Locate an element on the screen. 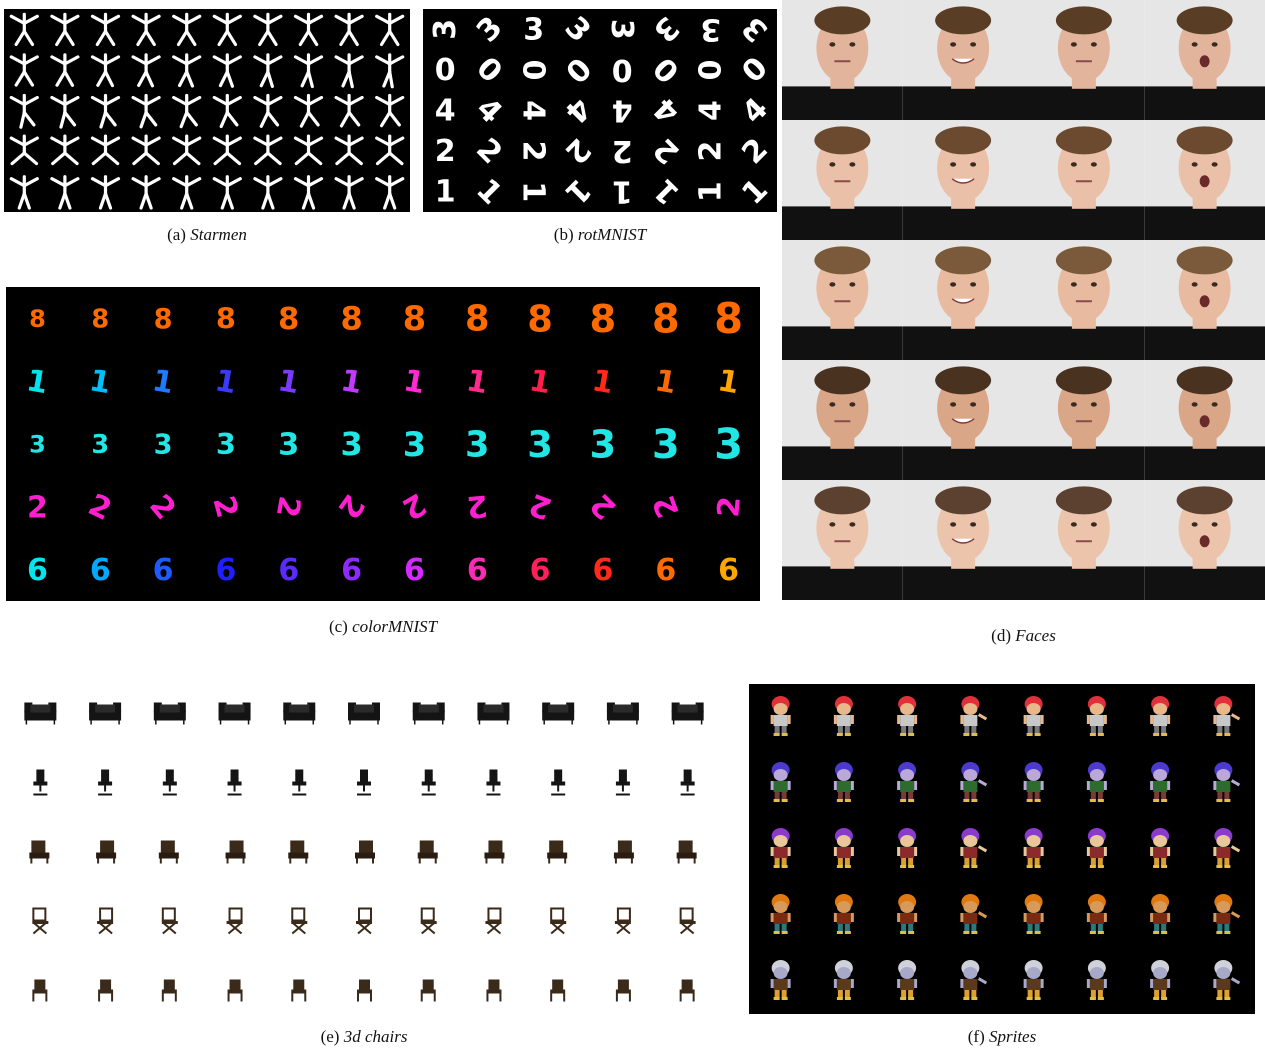 Image resolution: width=1265 pixels, height=1049 pixels. rotmnist-digit: 4 is located at coordinates (445, 111).